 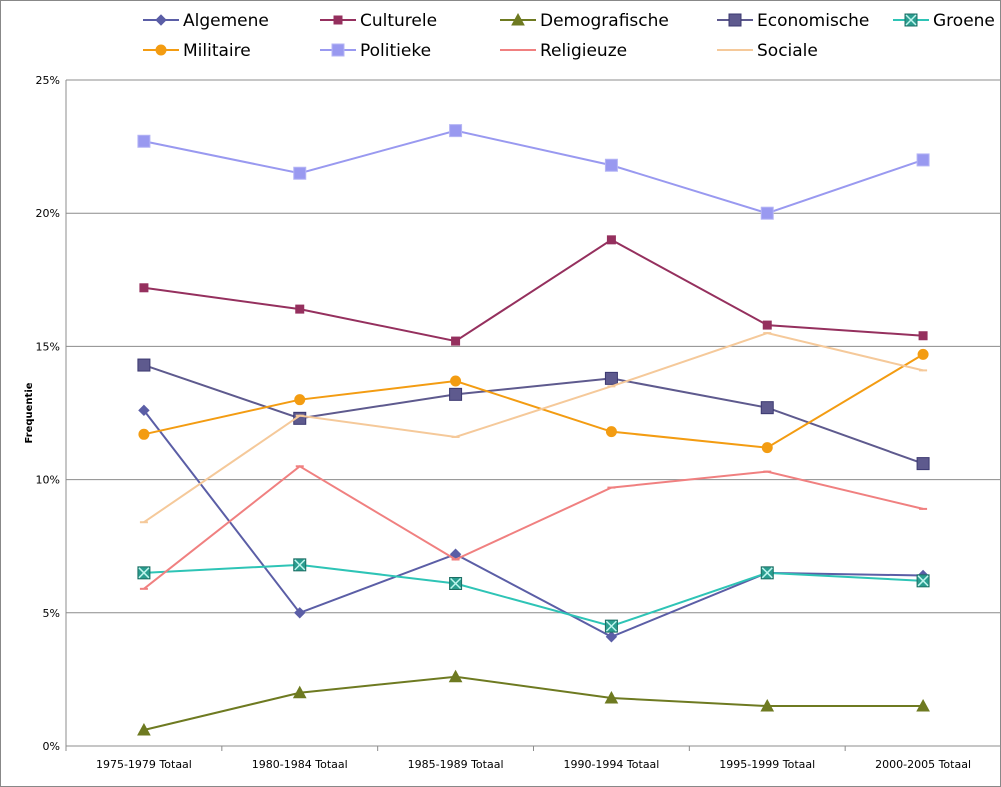 I want to click on legend-label: Groene, so click(x=964, y=21).